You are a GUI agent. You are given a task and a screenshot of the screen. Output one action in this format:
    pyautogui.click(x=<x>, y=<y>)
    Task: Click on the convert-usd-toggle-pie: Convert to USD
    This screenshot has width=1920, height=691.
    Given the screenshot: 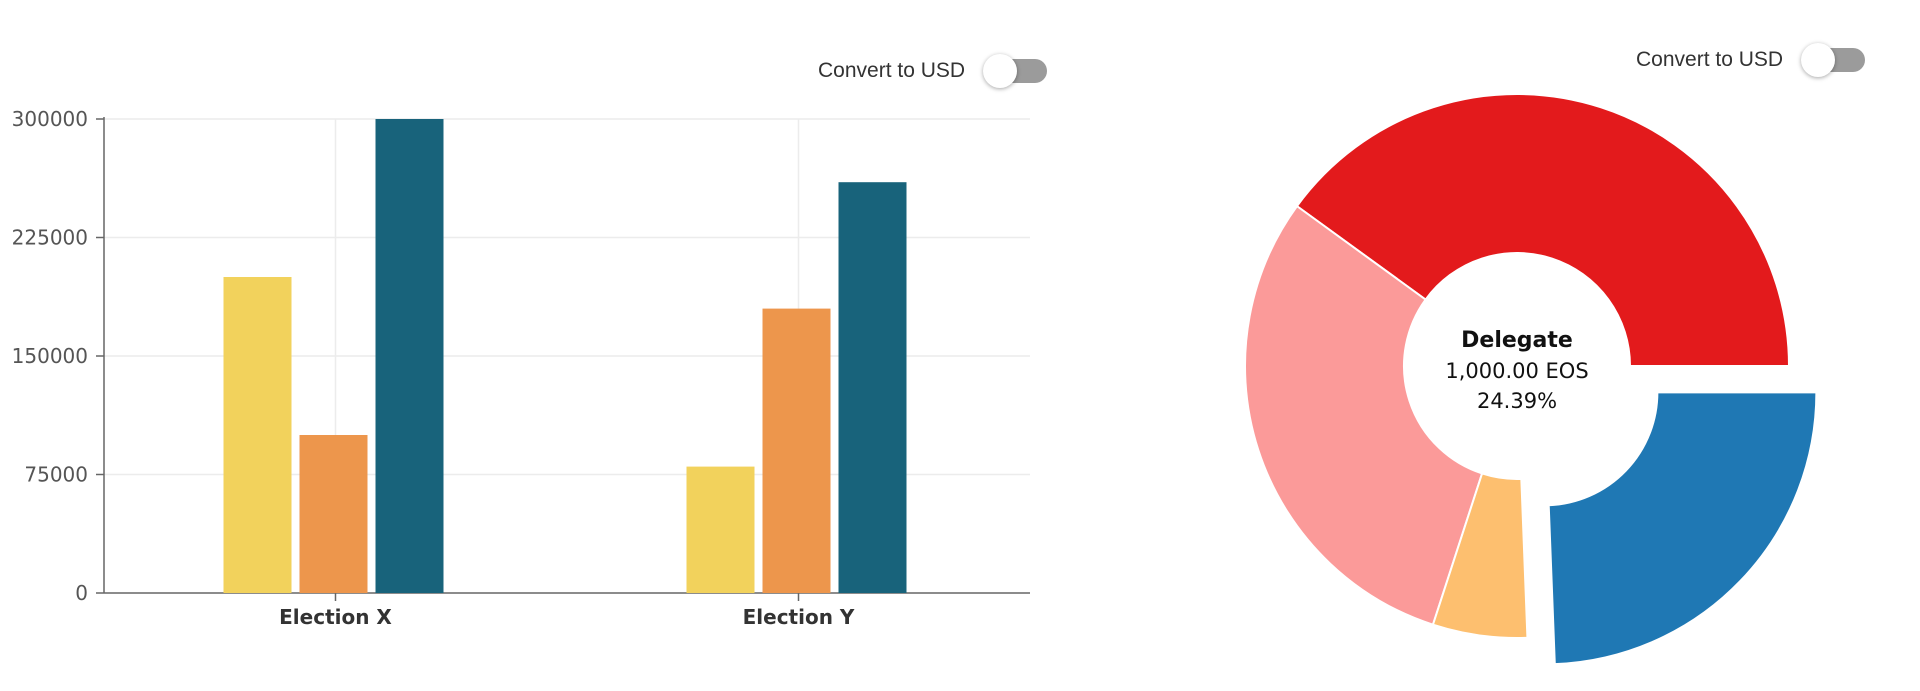 What is the action you would take?
    pyautogui.click(x=1752, y=60)
    